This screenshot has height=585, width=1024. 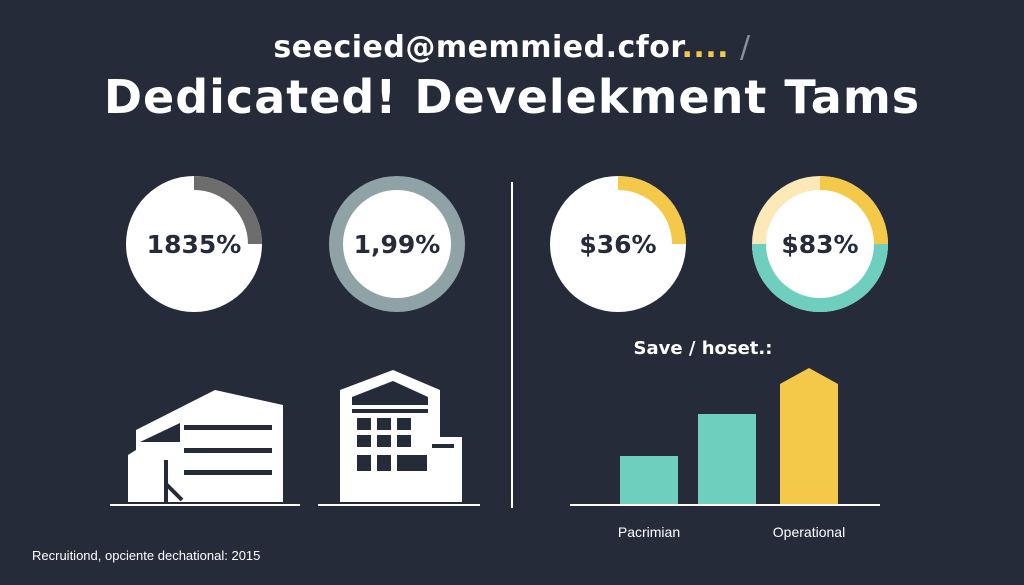 What do you see at coordinates (146, 555) in the screenshot?
I see `footer-caption: Recruitiond, opciente dechational: 2015` at bounding box center [146, 555].